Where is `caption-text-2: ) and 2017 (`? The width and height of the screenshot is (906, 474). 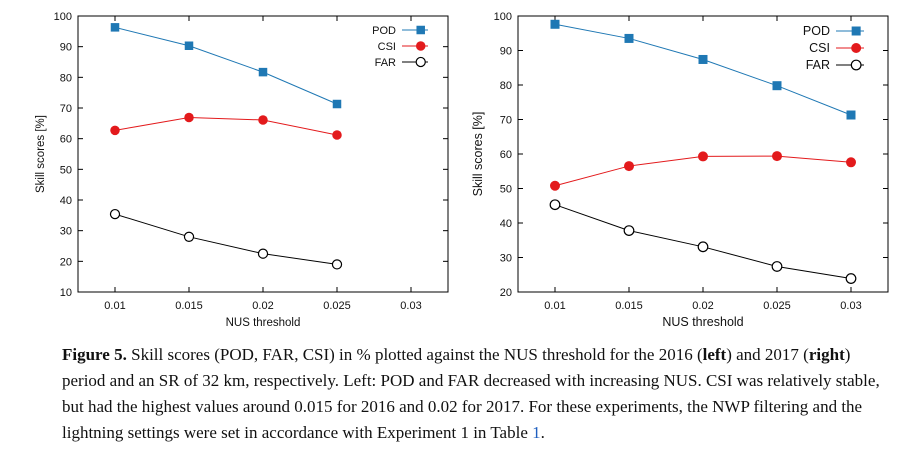
caption-text-2: ) and 2017 ( is located at coordinates (767, 354).